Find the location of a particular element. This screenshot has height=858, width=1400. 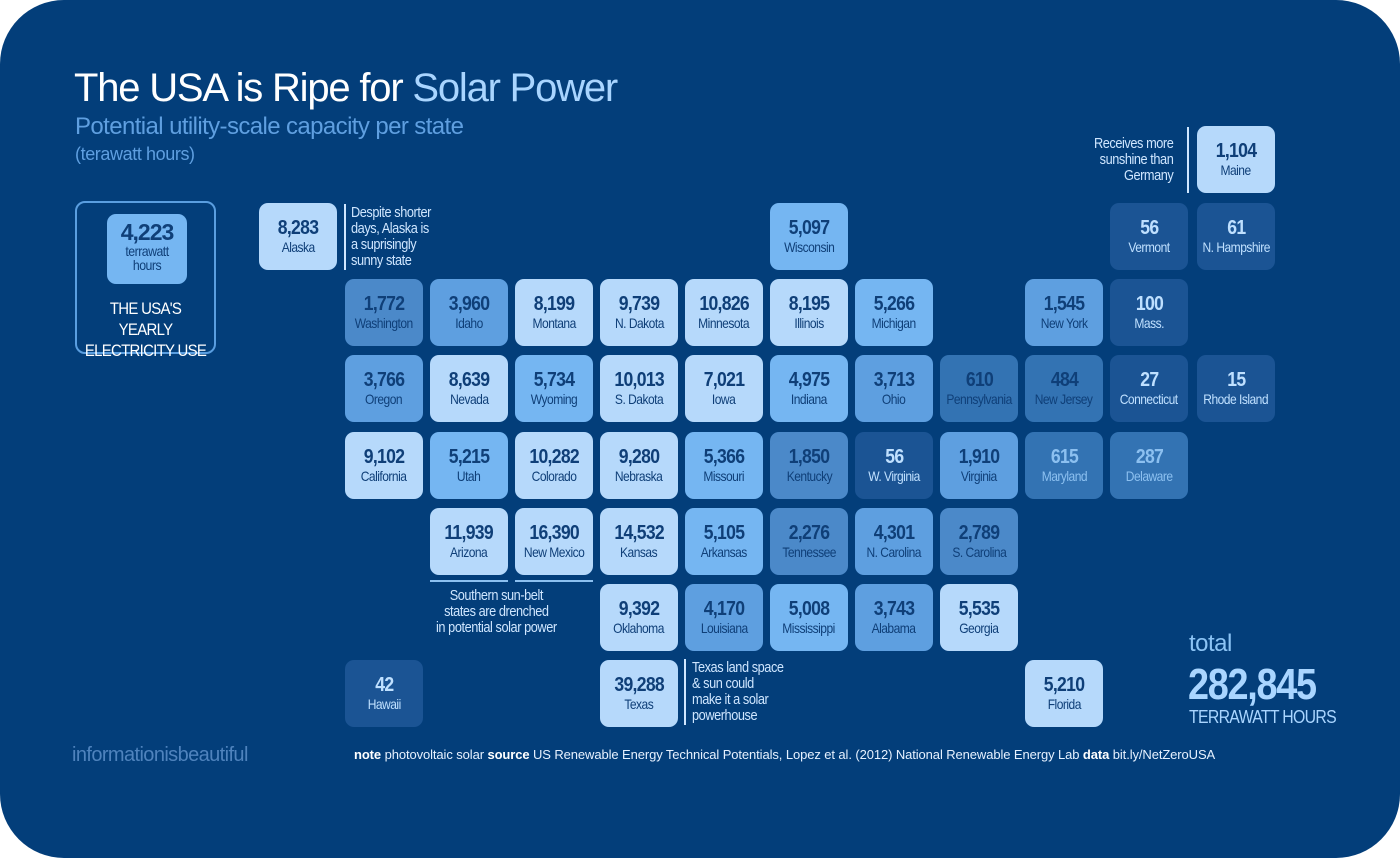

title-main: The USA is Ripe for is located at coordinates (243, 88).